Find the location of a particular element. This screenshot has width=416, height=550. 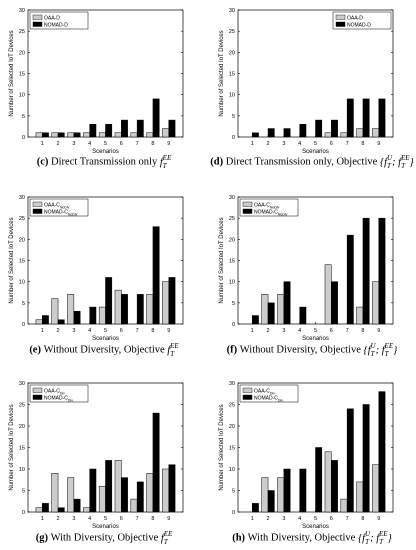

caption-3: (e) Without Diversity, Objective fTEE is located at coordinates (104, 350).